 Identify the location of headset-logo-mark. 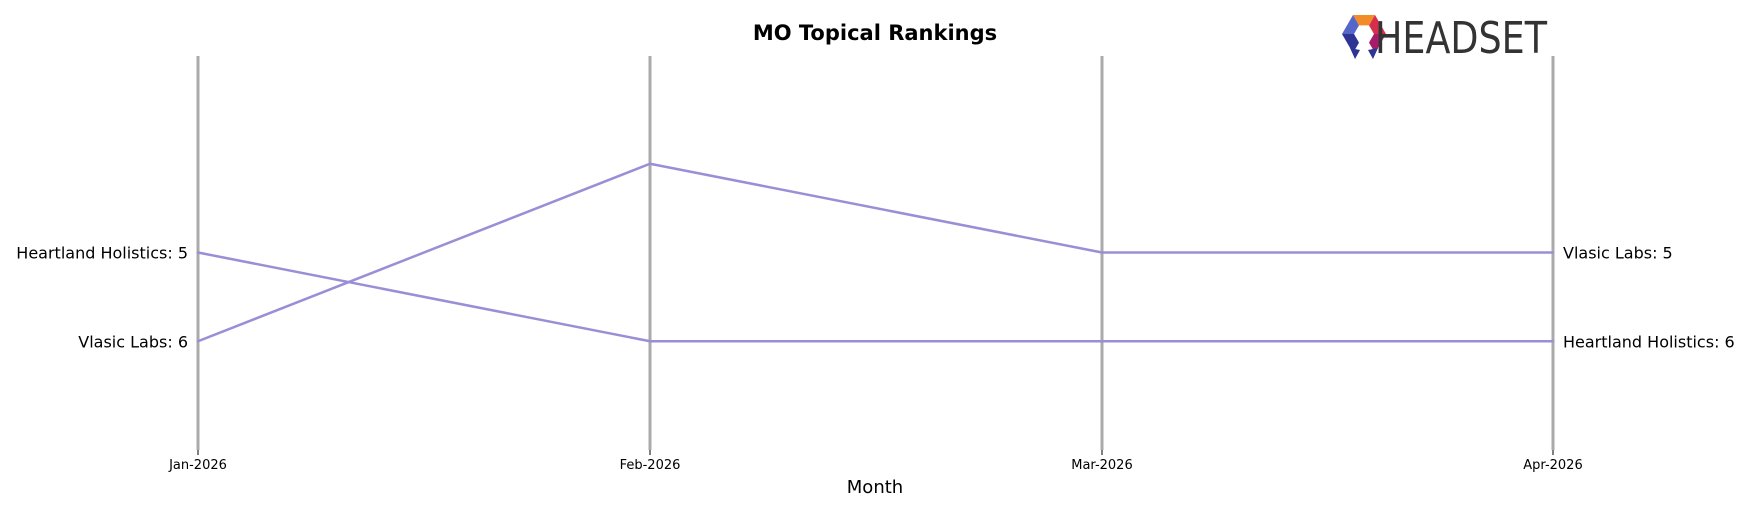
(1364, 36).